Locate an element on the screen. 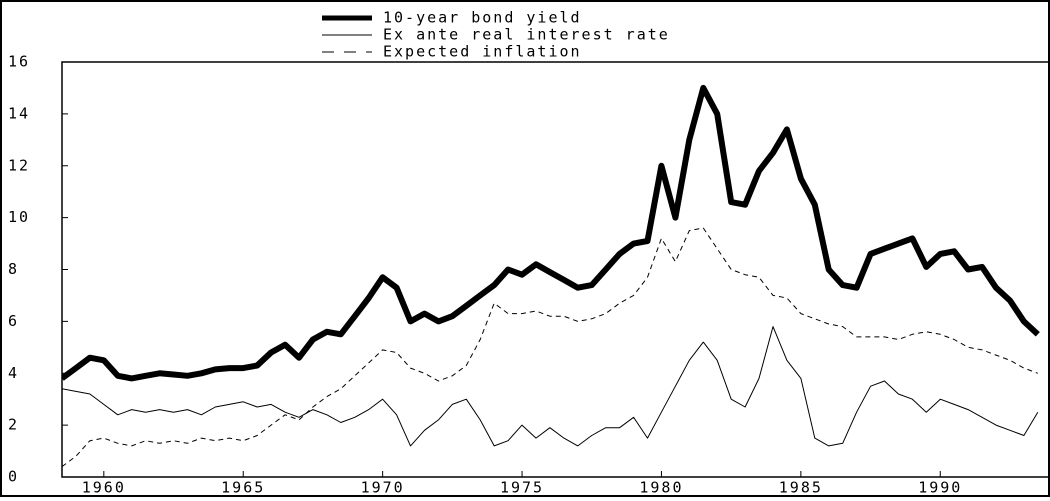 The height and width of the screenshot is (501, 1050). x-tick-label: 1985 is located at coordinates (801, 488).